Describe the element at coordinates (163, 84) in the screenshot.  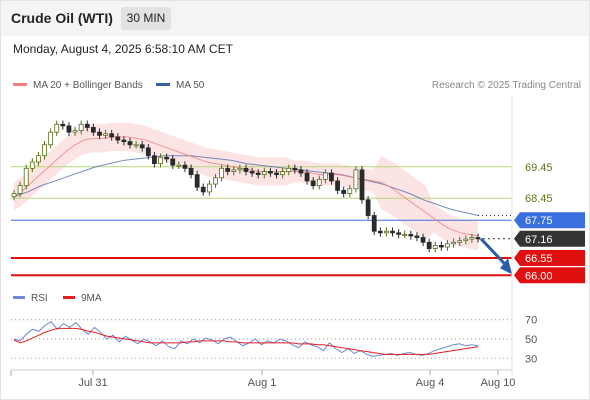
I see `ma50-swatch-icon` at that location.